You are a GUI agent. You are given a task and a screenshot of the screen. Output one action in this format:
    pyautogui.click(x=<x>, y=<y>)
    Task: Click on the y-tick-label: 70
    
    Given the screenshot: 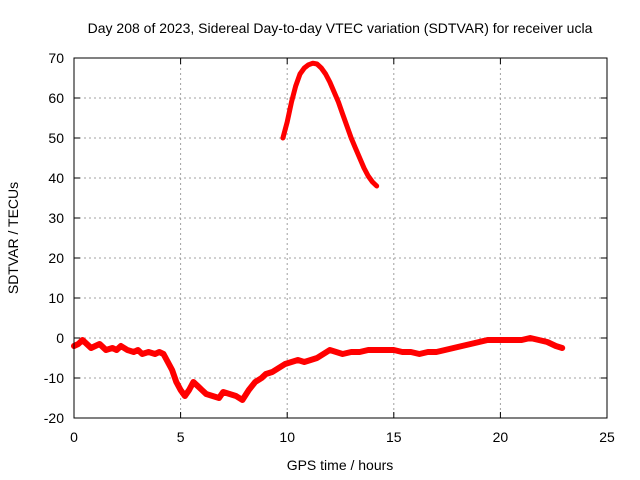 What is the action you would take?
    pyautogui.click(x=56, y=58)
    